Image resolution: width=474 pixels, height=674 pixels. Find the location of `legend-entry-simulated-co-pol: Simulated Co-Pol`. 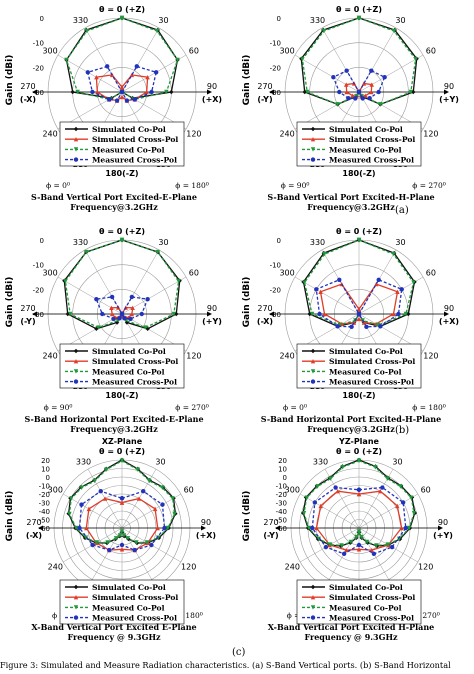

legend-entry-simulated-co-pol: Simulated Co-Pol is located at coordinates (129, 587).